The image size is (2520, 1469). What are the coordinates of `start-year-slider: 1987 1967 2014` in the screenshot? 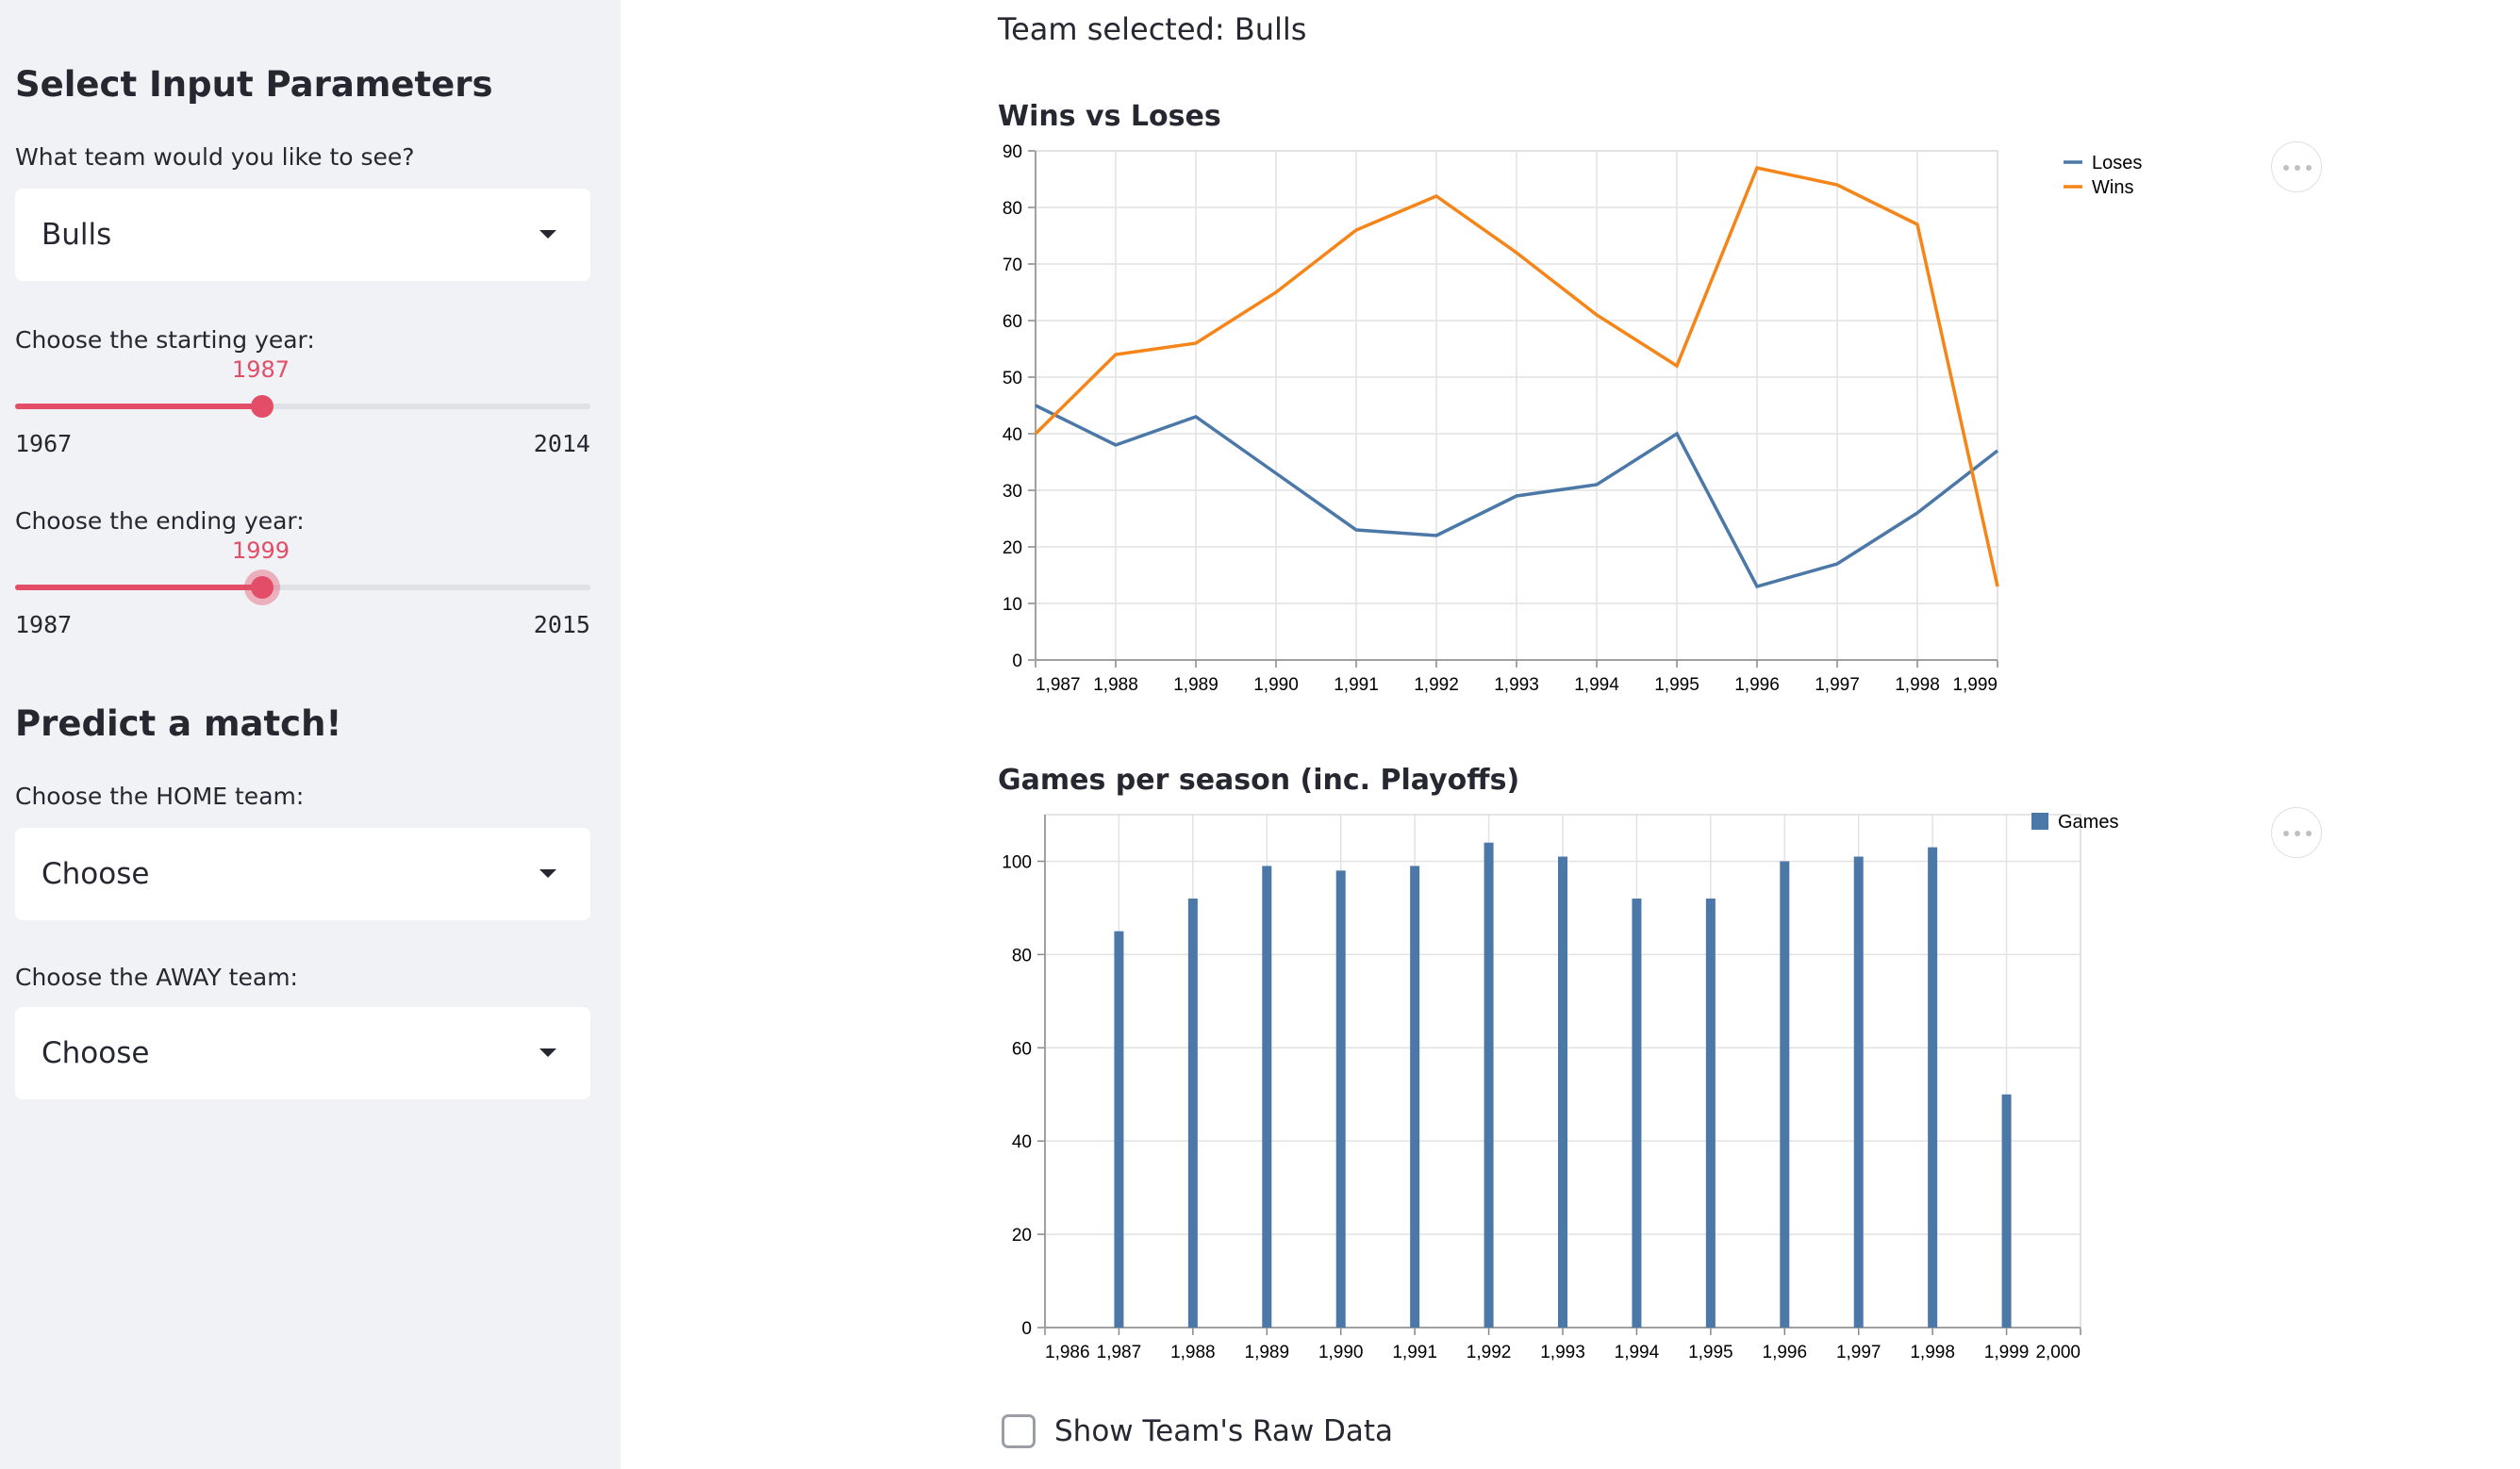 It's located at (302, 408).